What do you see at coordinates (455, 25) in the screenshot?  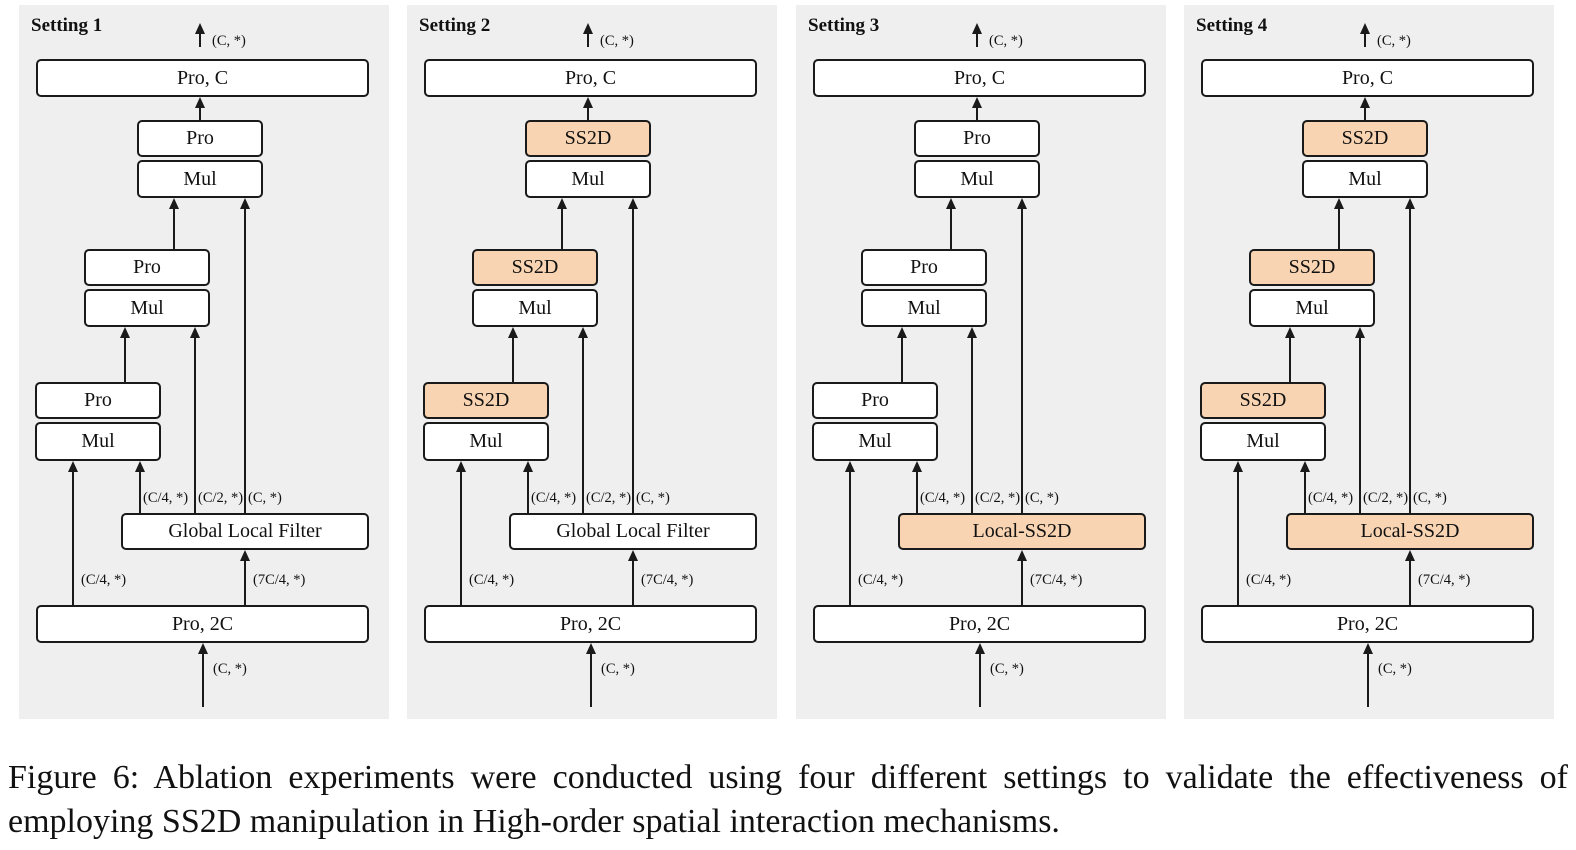 I see `panel-title: Setting 2` at bounding box center [455, 25].